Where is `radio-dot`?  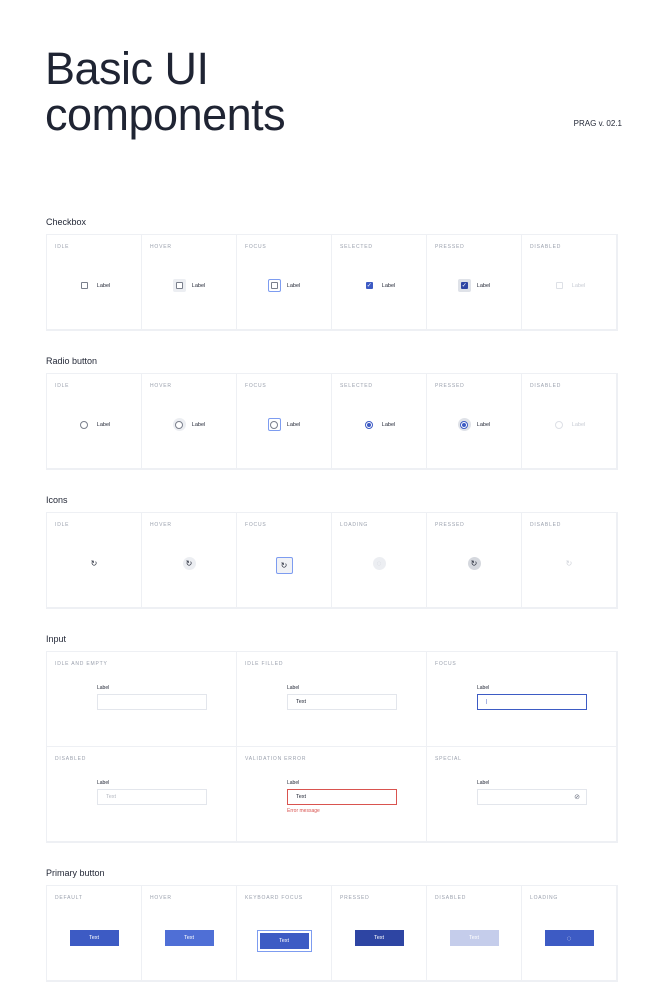
radio-dot is located at coordinates (369, 424).